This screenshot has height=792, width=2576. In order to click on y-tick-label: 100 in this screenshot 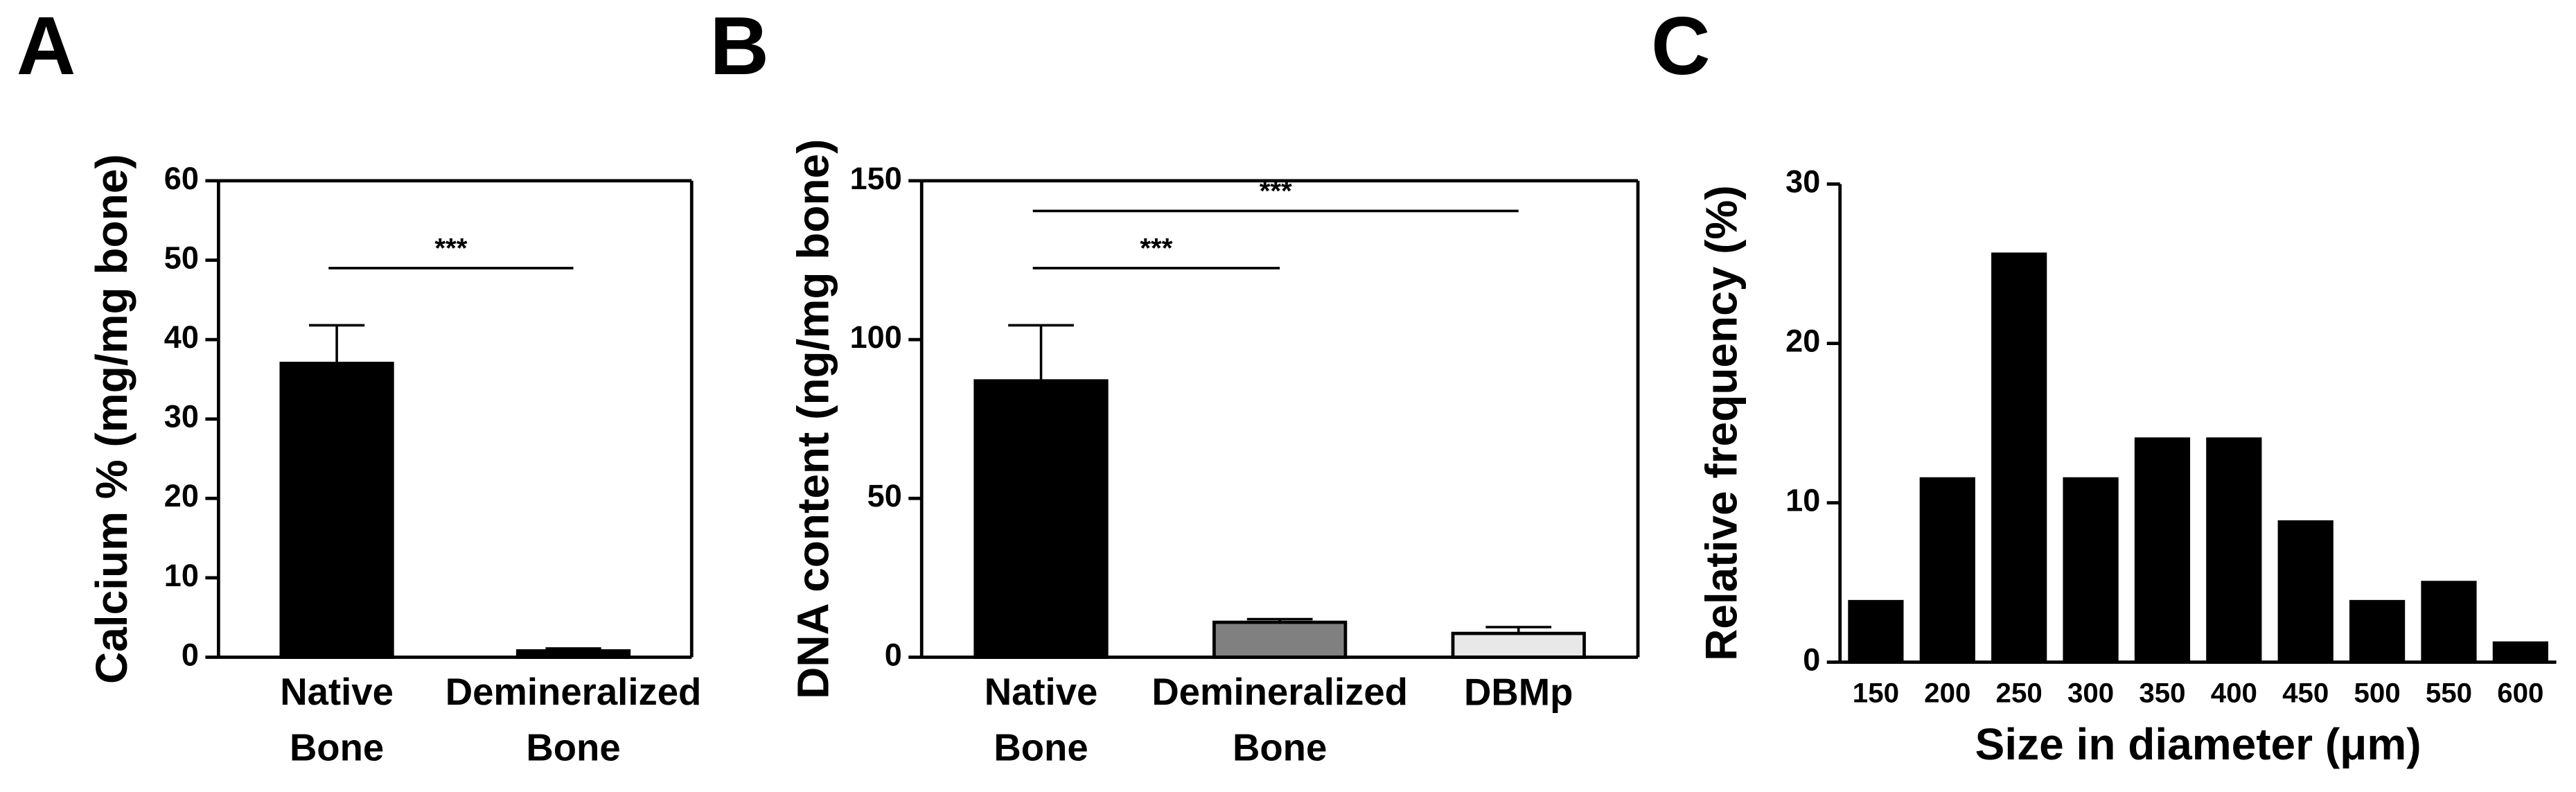, I will do `click(876, 337)`.